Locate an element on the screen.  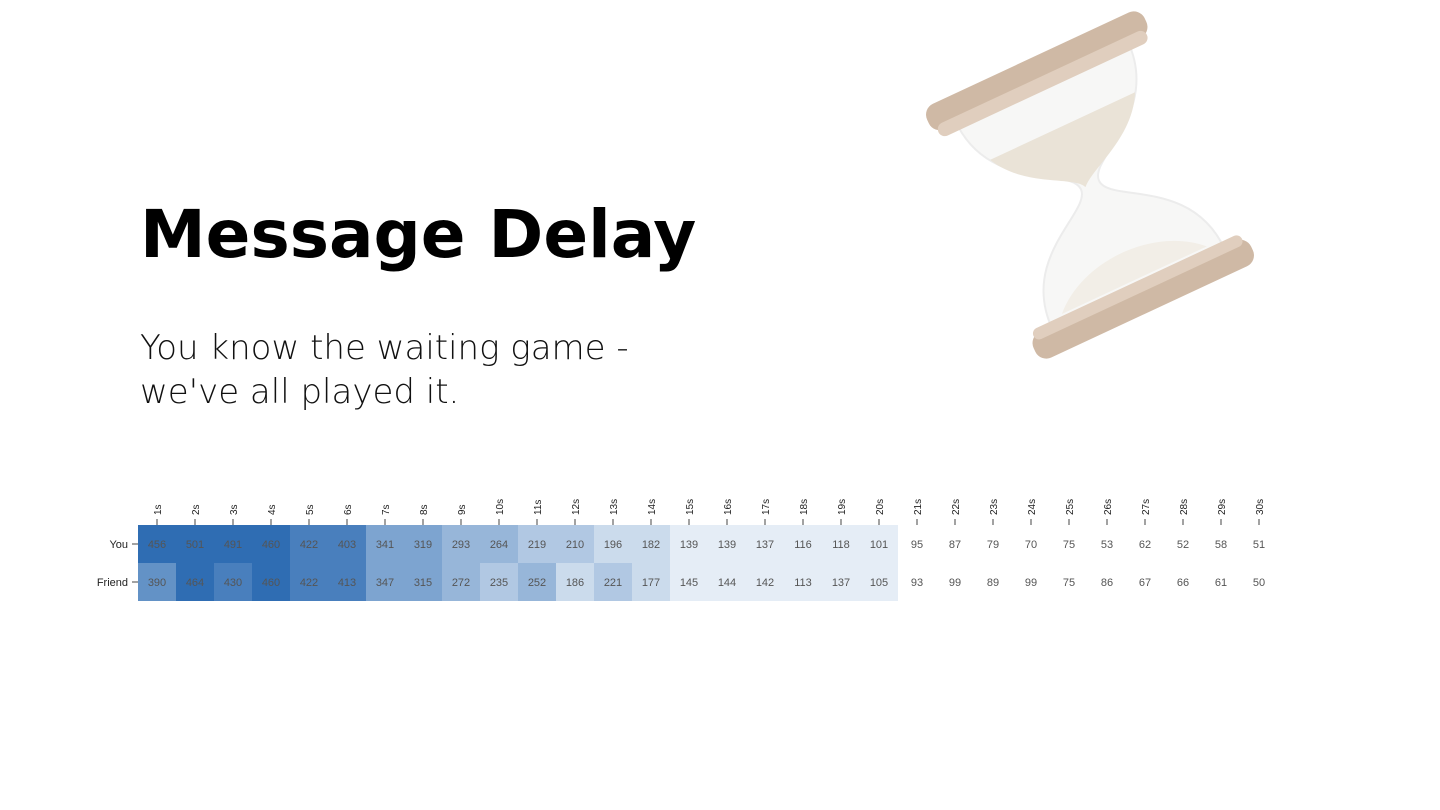
cell-label: 53 is located at coordinates (1107, 545).